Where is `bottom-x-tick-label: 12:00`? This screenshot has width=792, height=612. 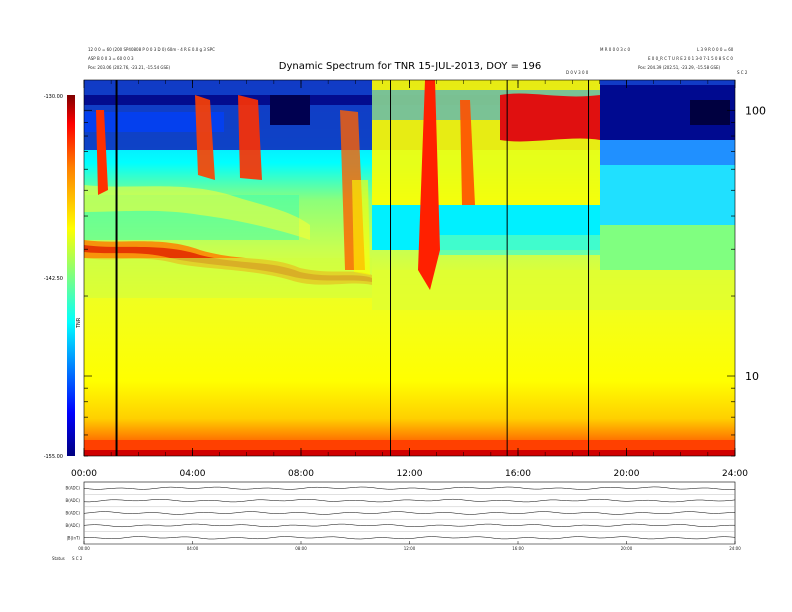 bottom-x-tick-label: 12:00 is located at coordinates (410, 548).